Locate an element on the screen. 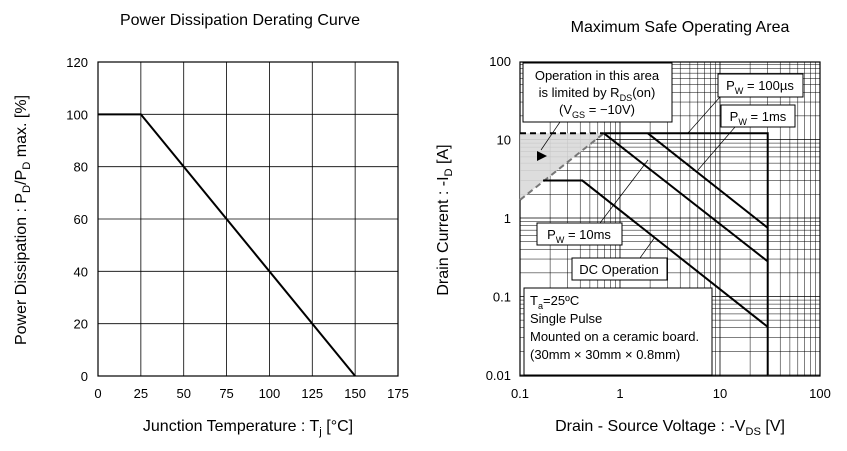  x-tick-label: 1 is located at coordinates (619, 393).